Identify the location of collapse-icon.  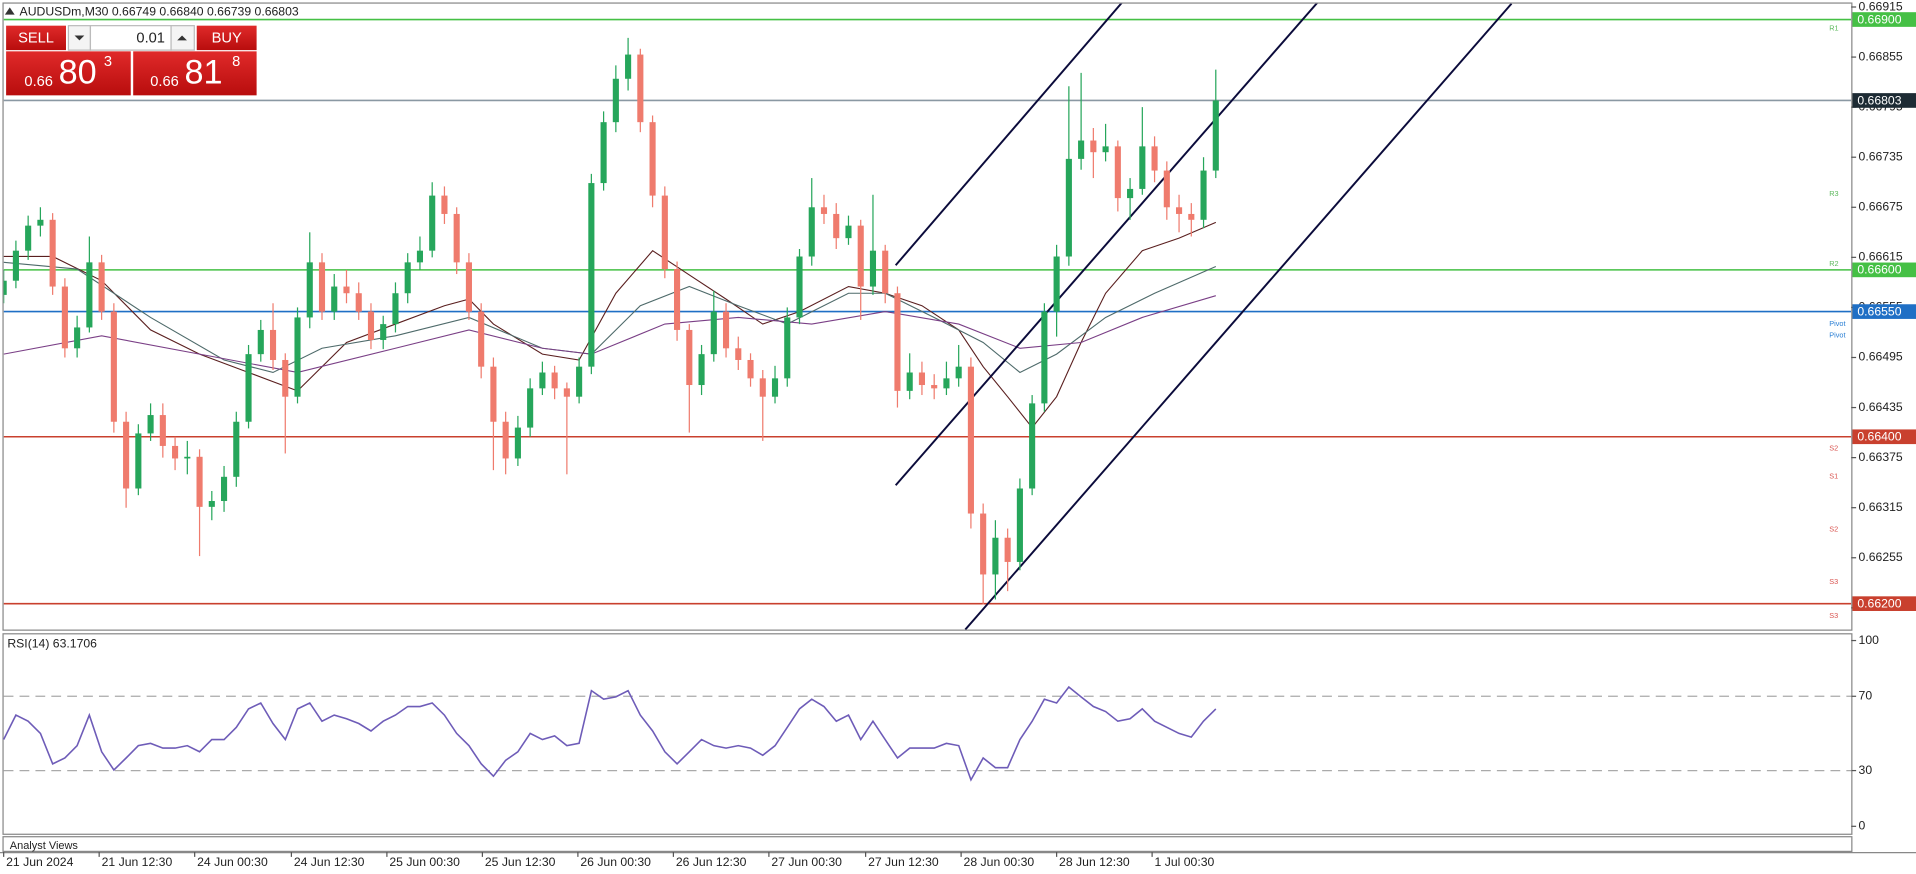
(9, 11).